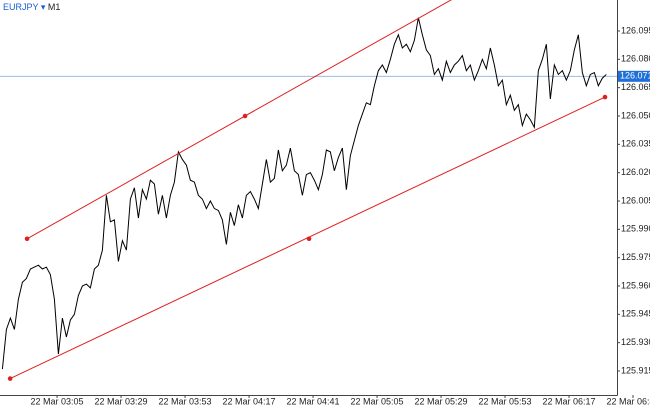  I want to click on symbol-label: EURJPY ▾ M1, so click(32, 7).